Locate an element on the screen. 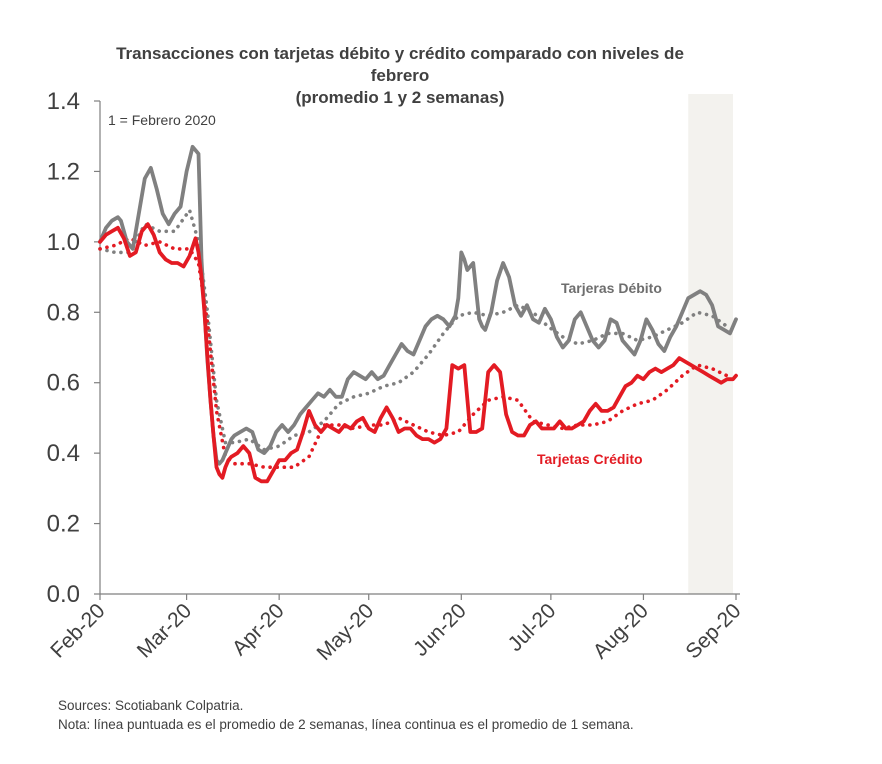 This screenshot has height=764, width=882. series-label-credit: Tarjetas Crédito is located at coordinates (590, 459).